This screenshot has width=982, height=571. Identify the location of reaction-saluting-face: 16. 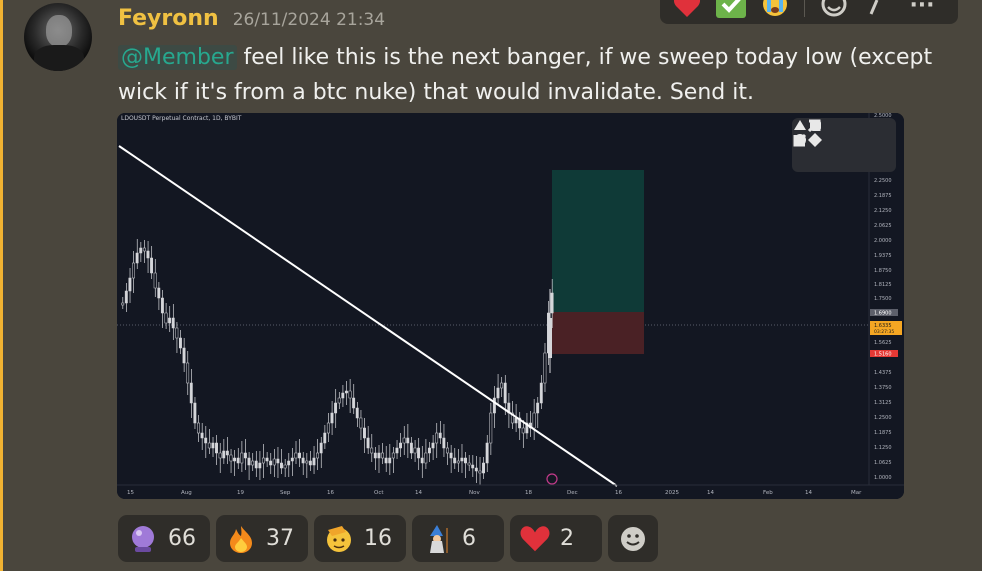
(360, 538).